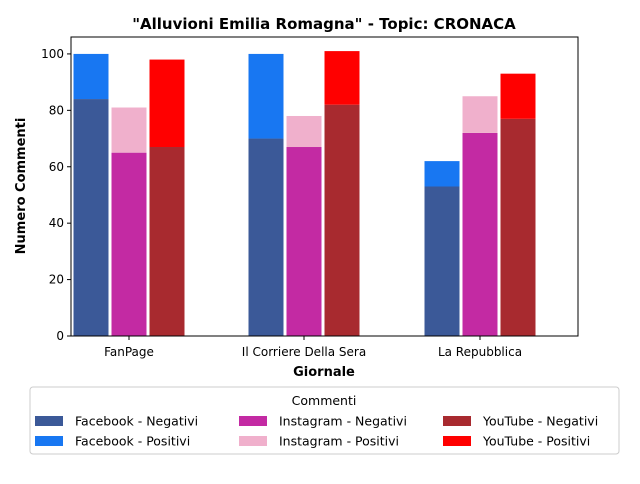 The width and height of the screenshot is (640, 484). I want to click on bar-facebook-positivi-il-corriere-della-sera, so click(266, 96).